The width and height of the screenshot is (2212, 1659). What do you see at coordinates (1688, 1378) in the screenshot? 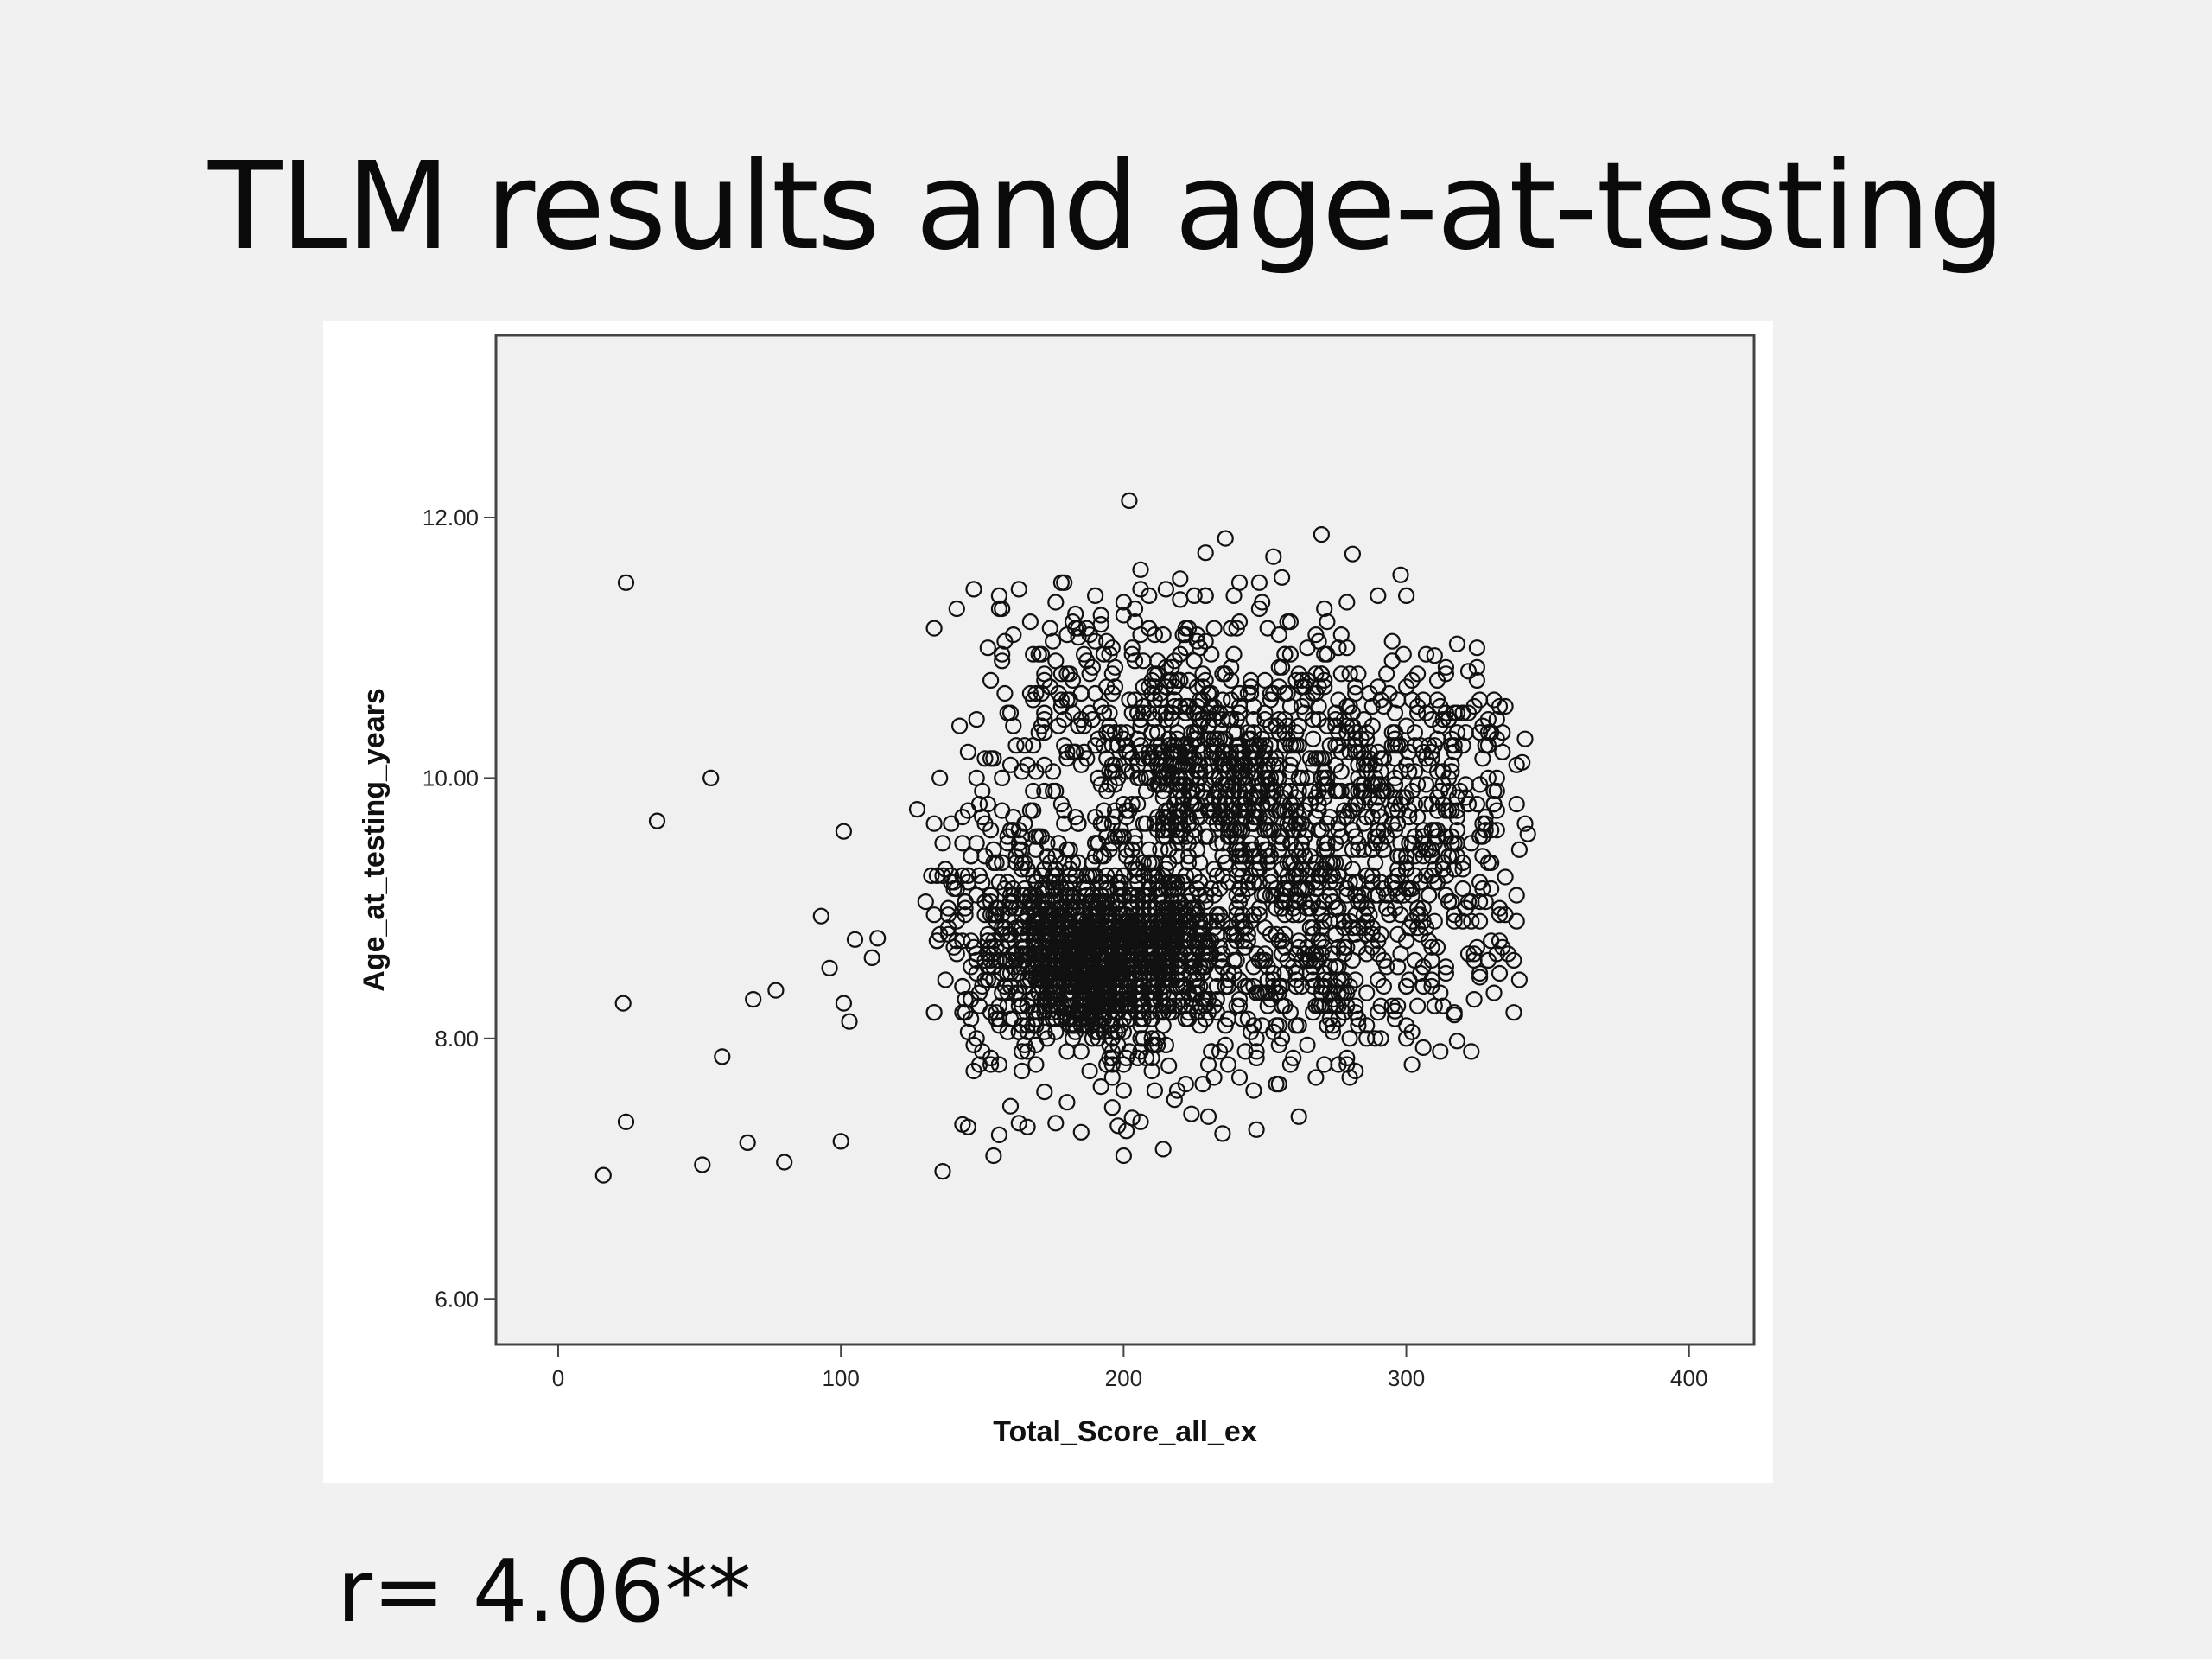
I see `x-tick-label: 400` at bounding box center [1688, 1378].